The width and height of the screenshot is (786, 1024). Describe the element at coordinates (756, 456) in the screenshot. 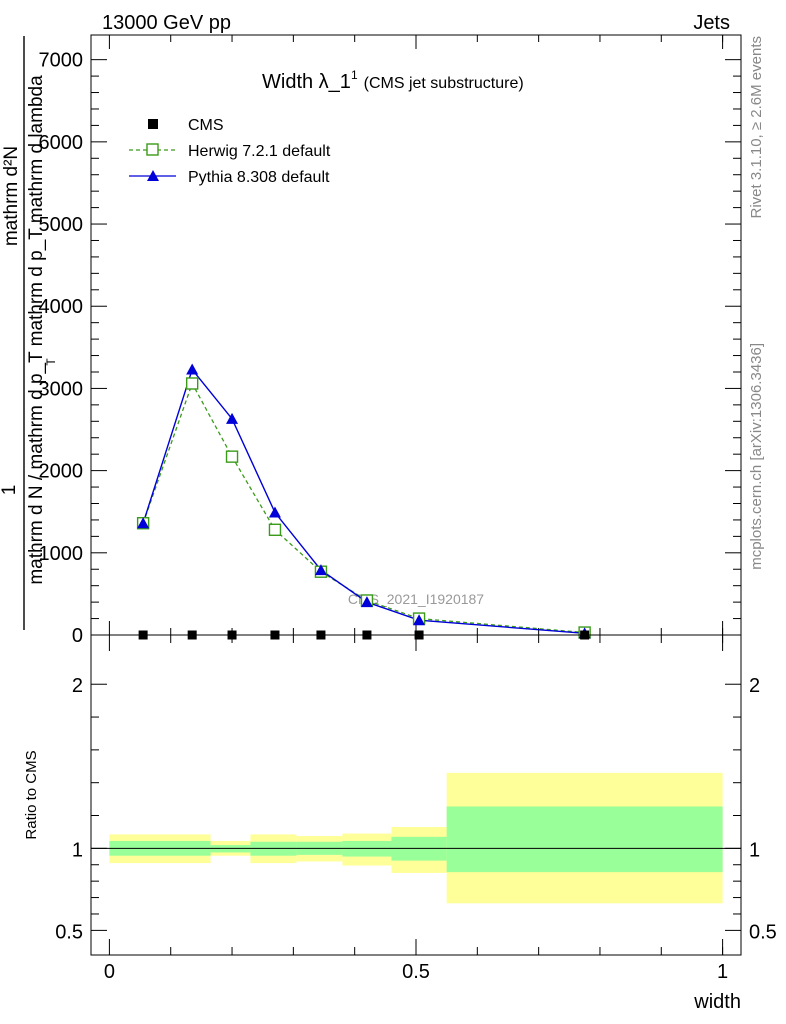

I see `mcplots-label: mcplots.cern.ch [arXiv:1306.3436]` at that location.